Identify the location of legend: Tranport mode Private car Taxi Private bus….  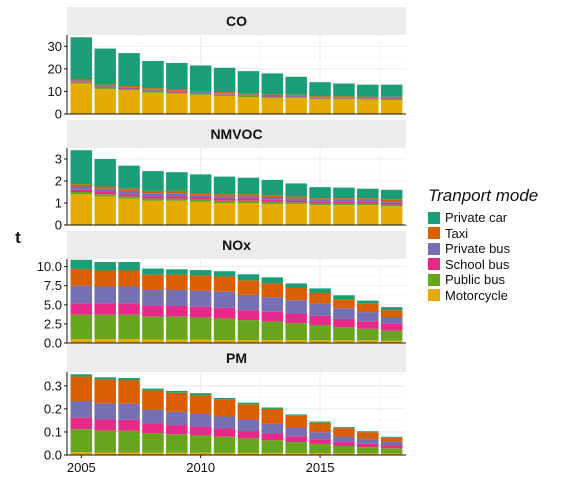
(498, 244).